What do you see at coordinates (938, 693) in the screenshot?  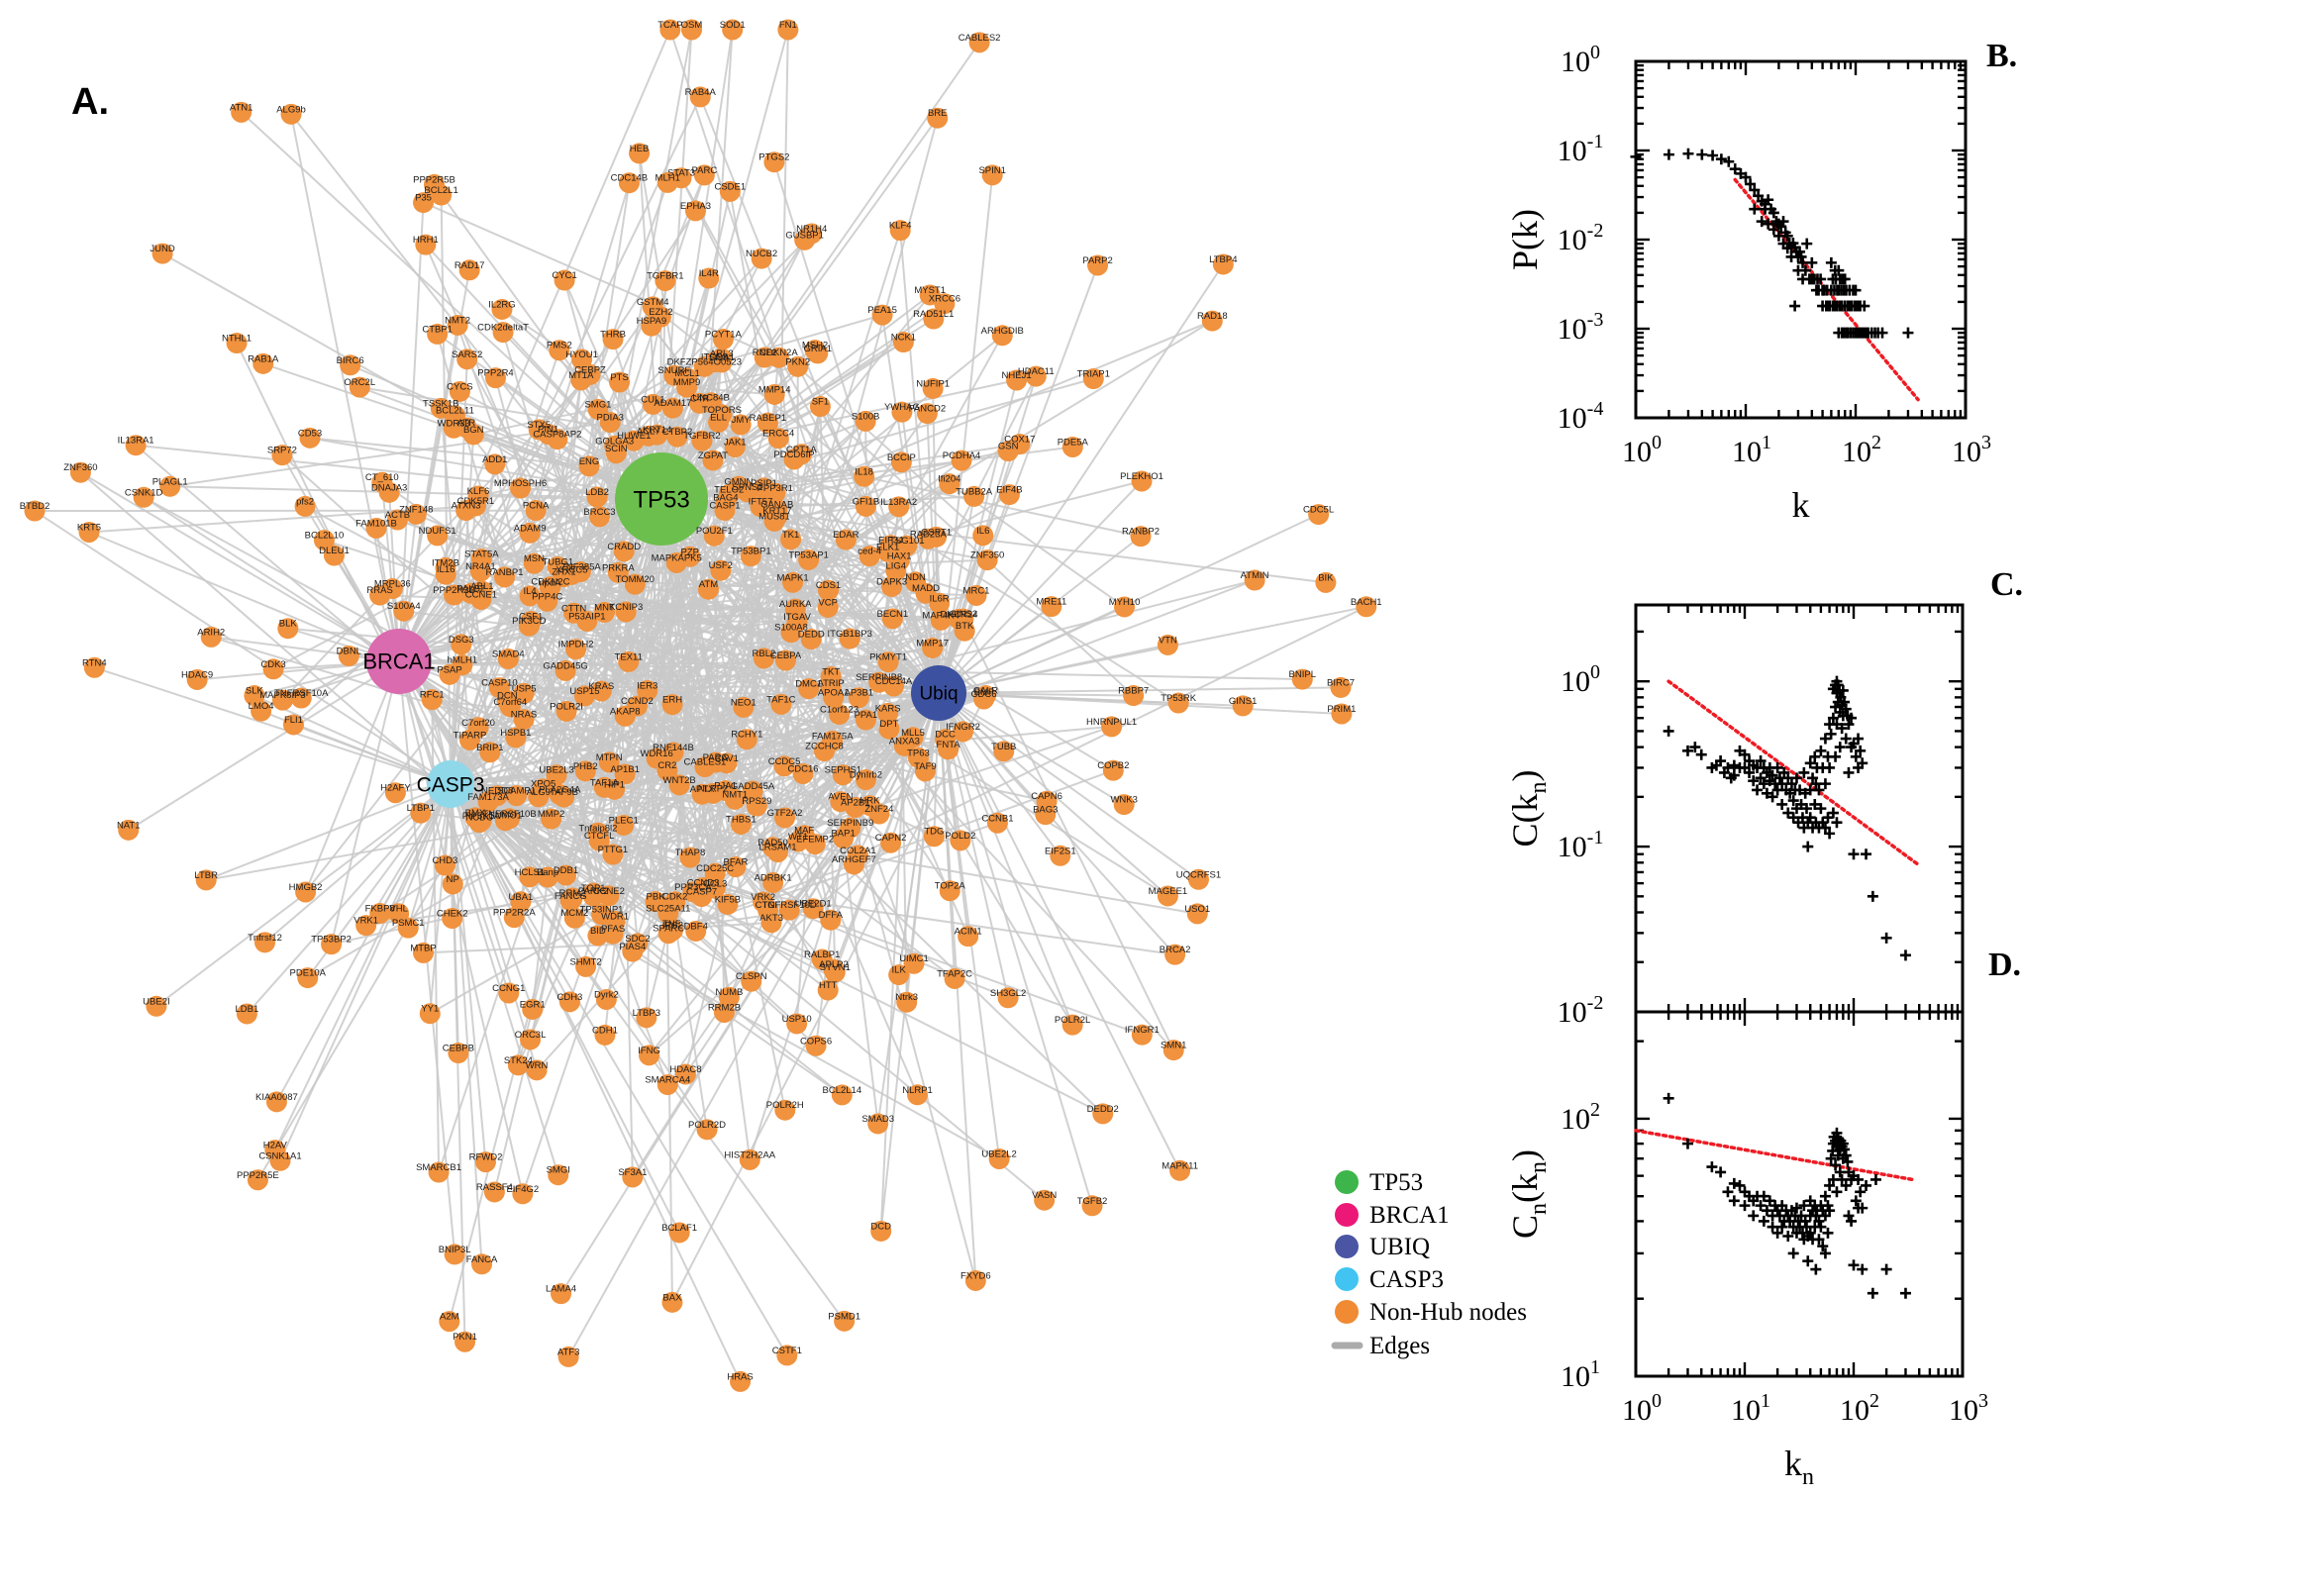 I see `hub-node-ubiq` at bounding box center [938, 693].